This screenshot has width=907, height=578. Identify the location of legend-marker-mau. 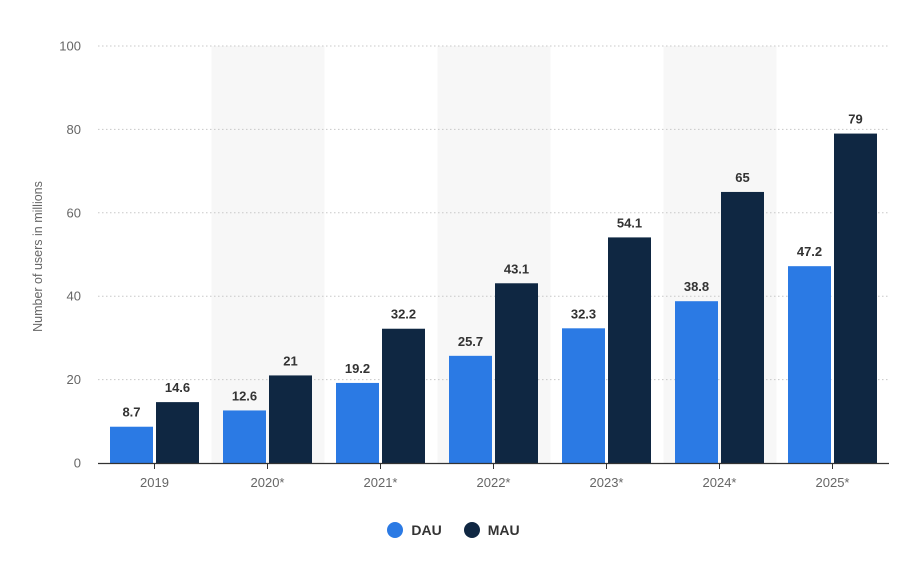
(471, 530).